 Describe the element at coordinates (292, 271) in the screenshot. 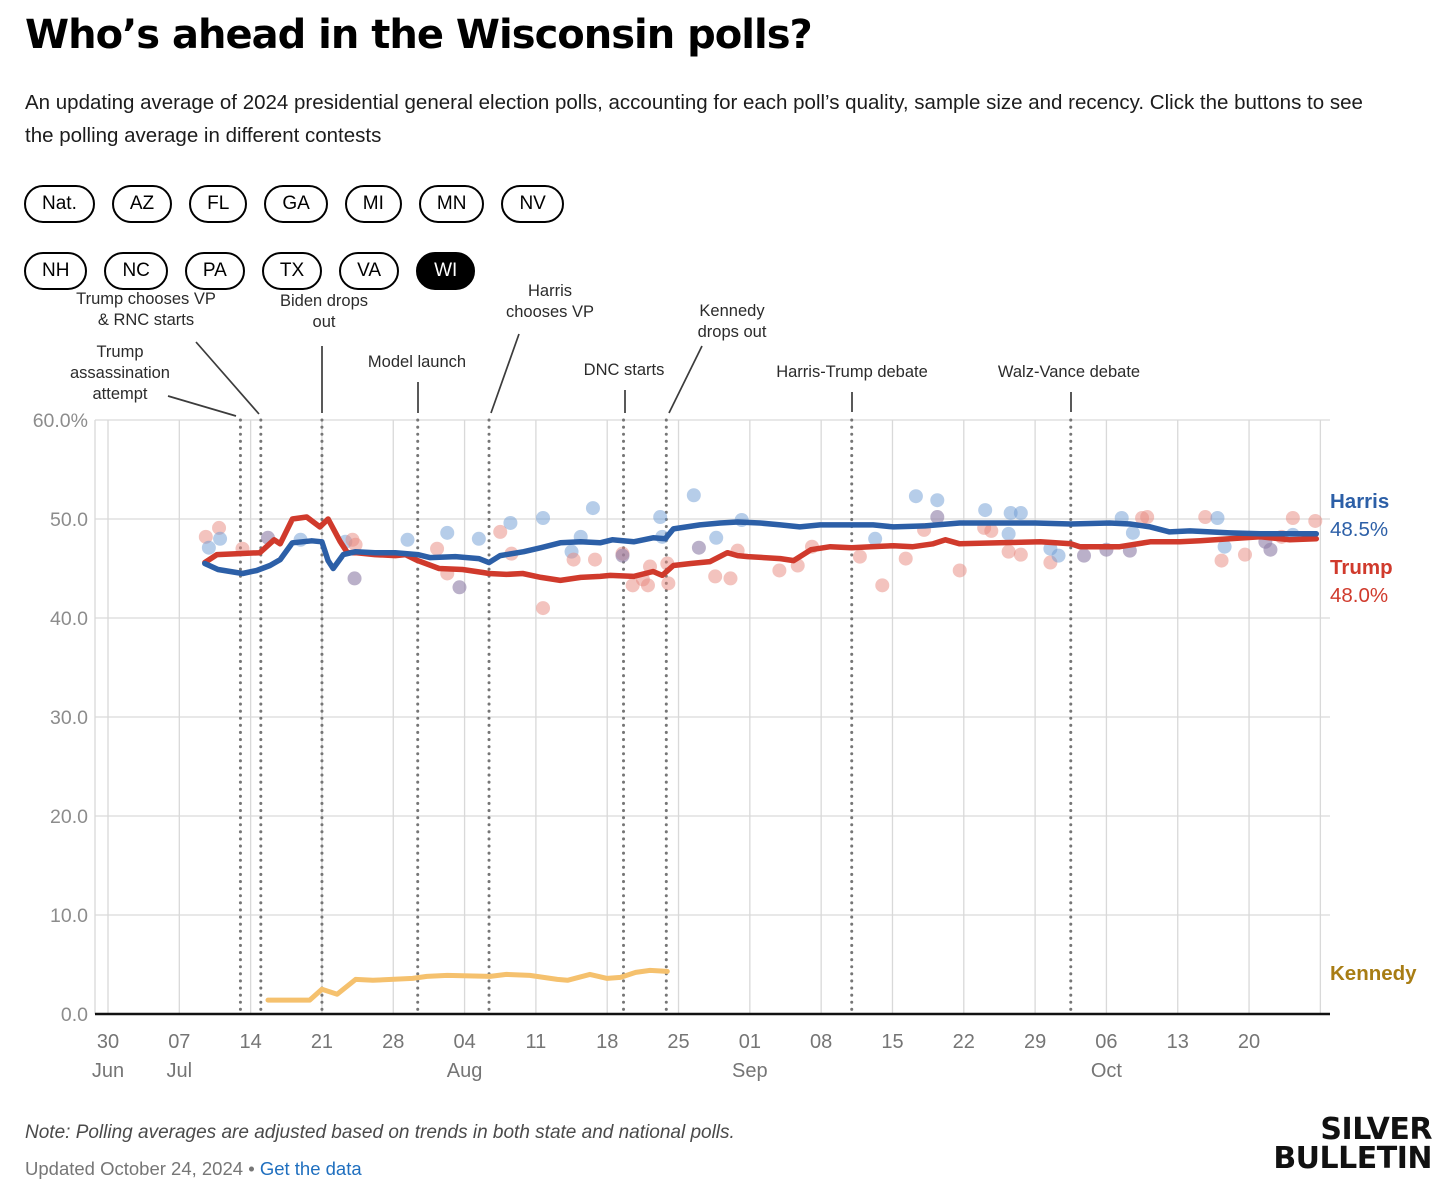

I see `contest-button-tx: TX` at that location.